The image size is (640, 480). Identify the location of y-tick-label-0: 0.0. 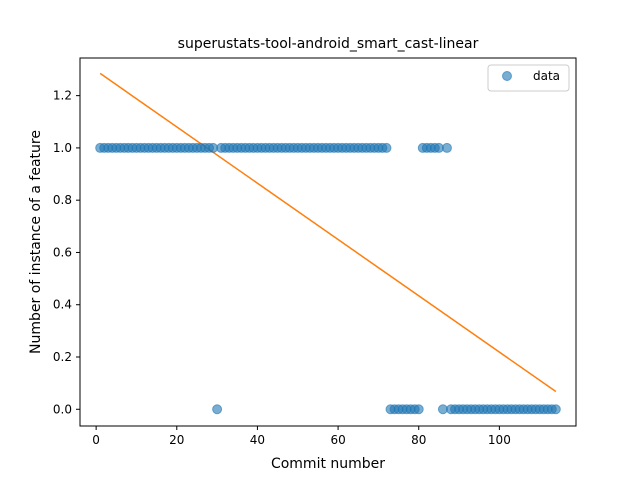
(62, 409).